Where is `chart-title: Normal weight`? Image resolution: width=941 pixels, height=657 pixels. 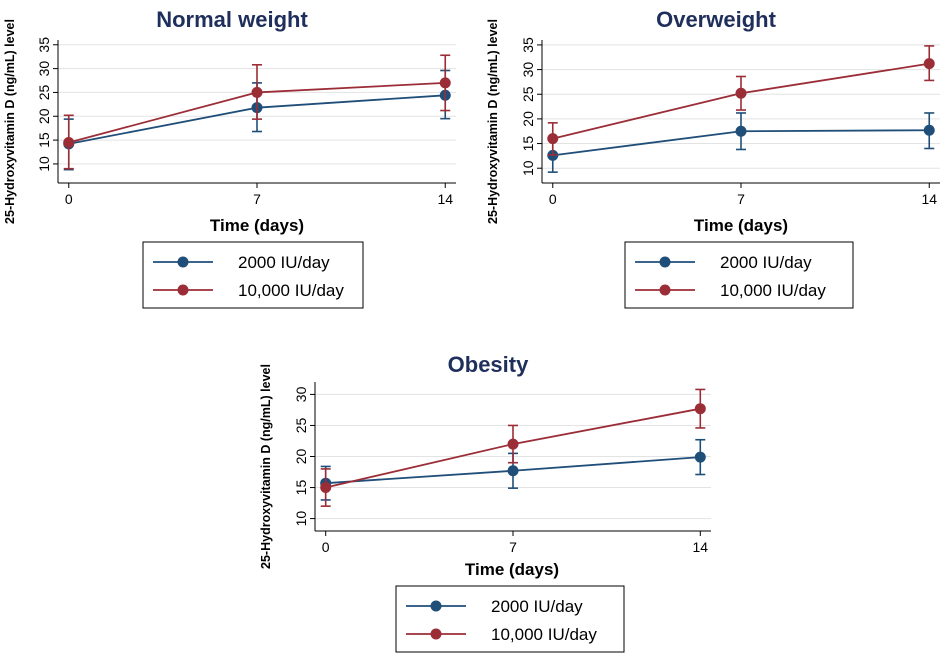 chart-title: Normal weight is located at coordinates (232, 19).